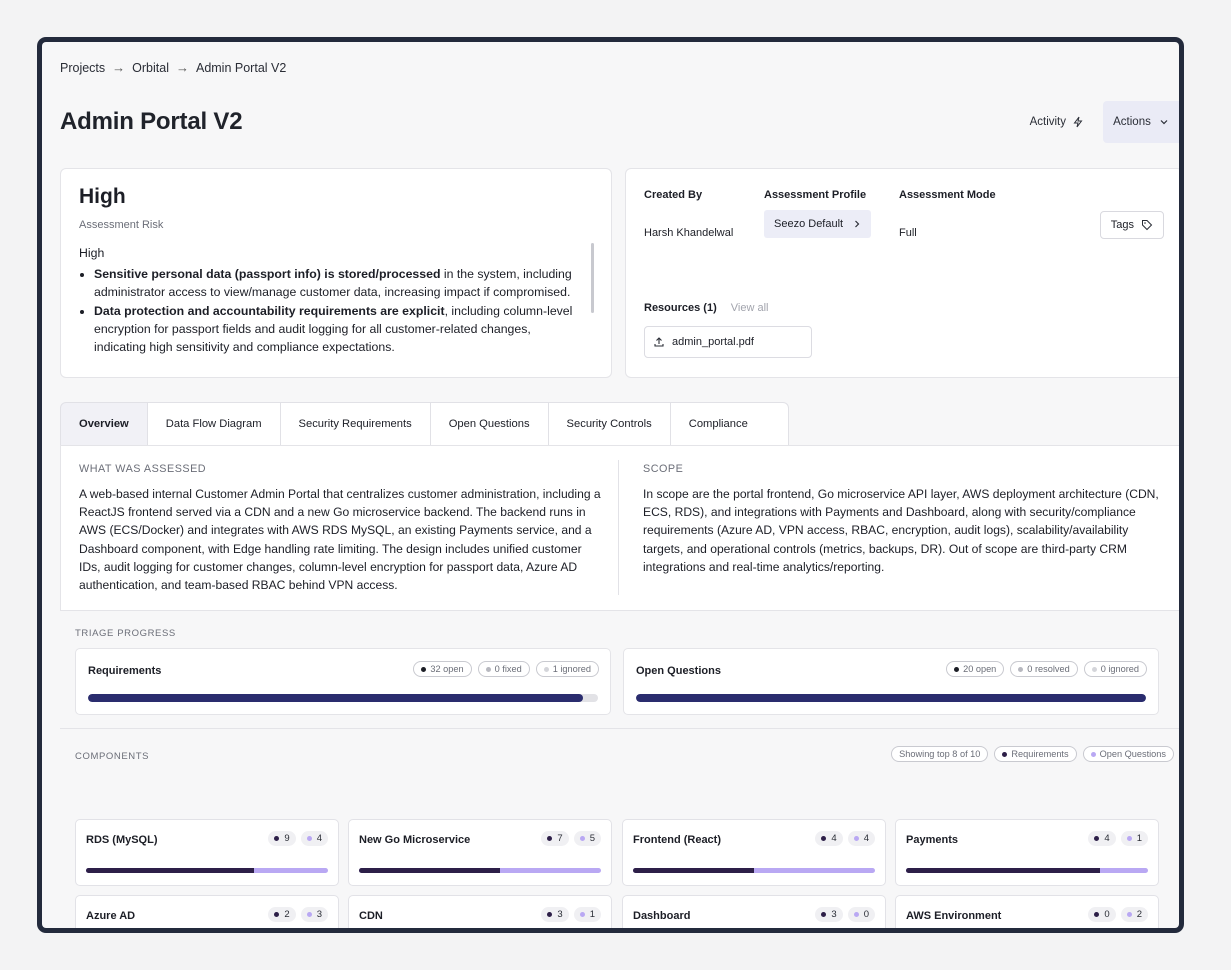 Image resolution: width=1231 pixels, height=970 pixels. Describe the element at coordinates (571, 669) in the screenshot. I see `ignored-count: 1 ignored` at that location.